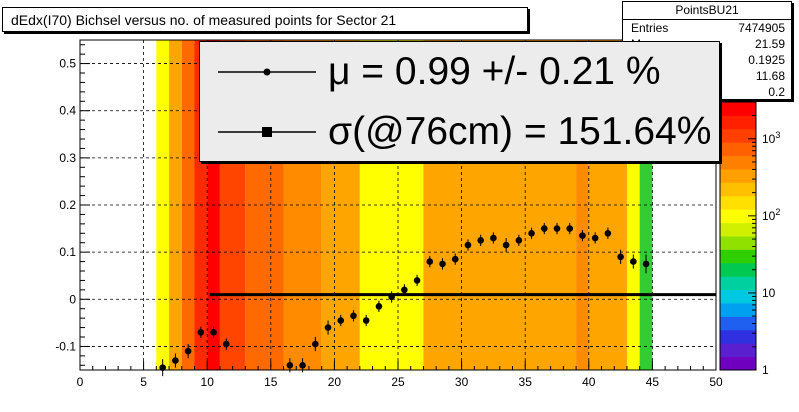 The height and width of the screenshot is (412, 799). What do you see at coordinates (80, 382) in the screenshot?
I see `x-tick-label: 0` at bounding box center [80, 382].